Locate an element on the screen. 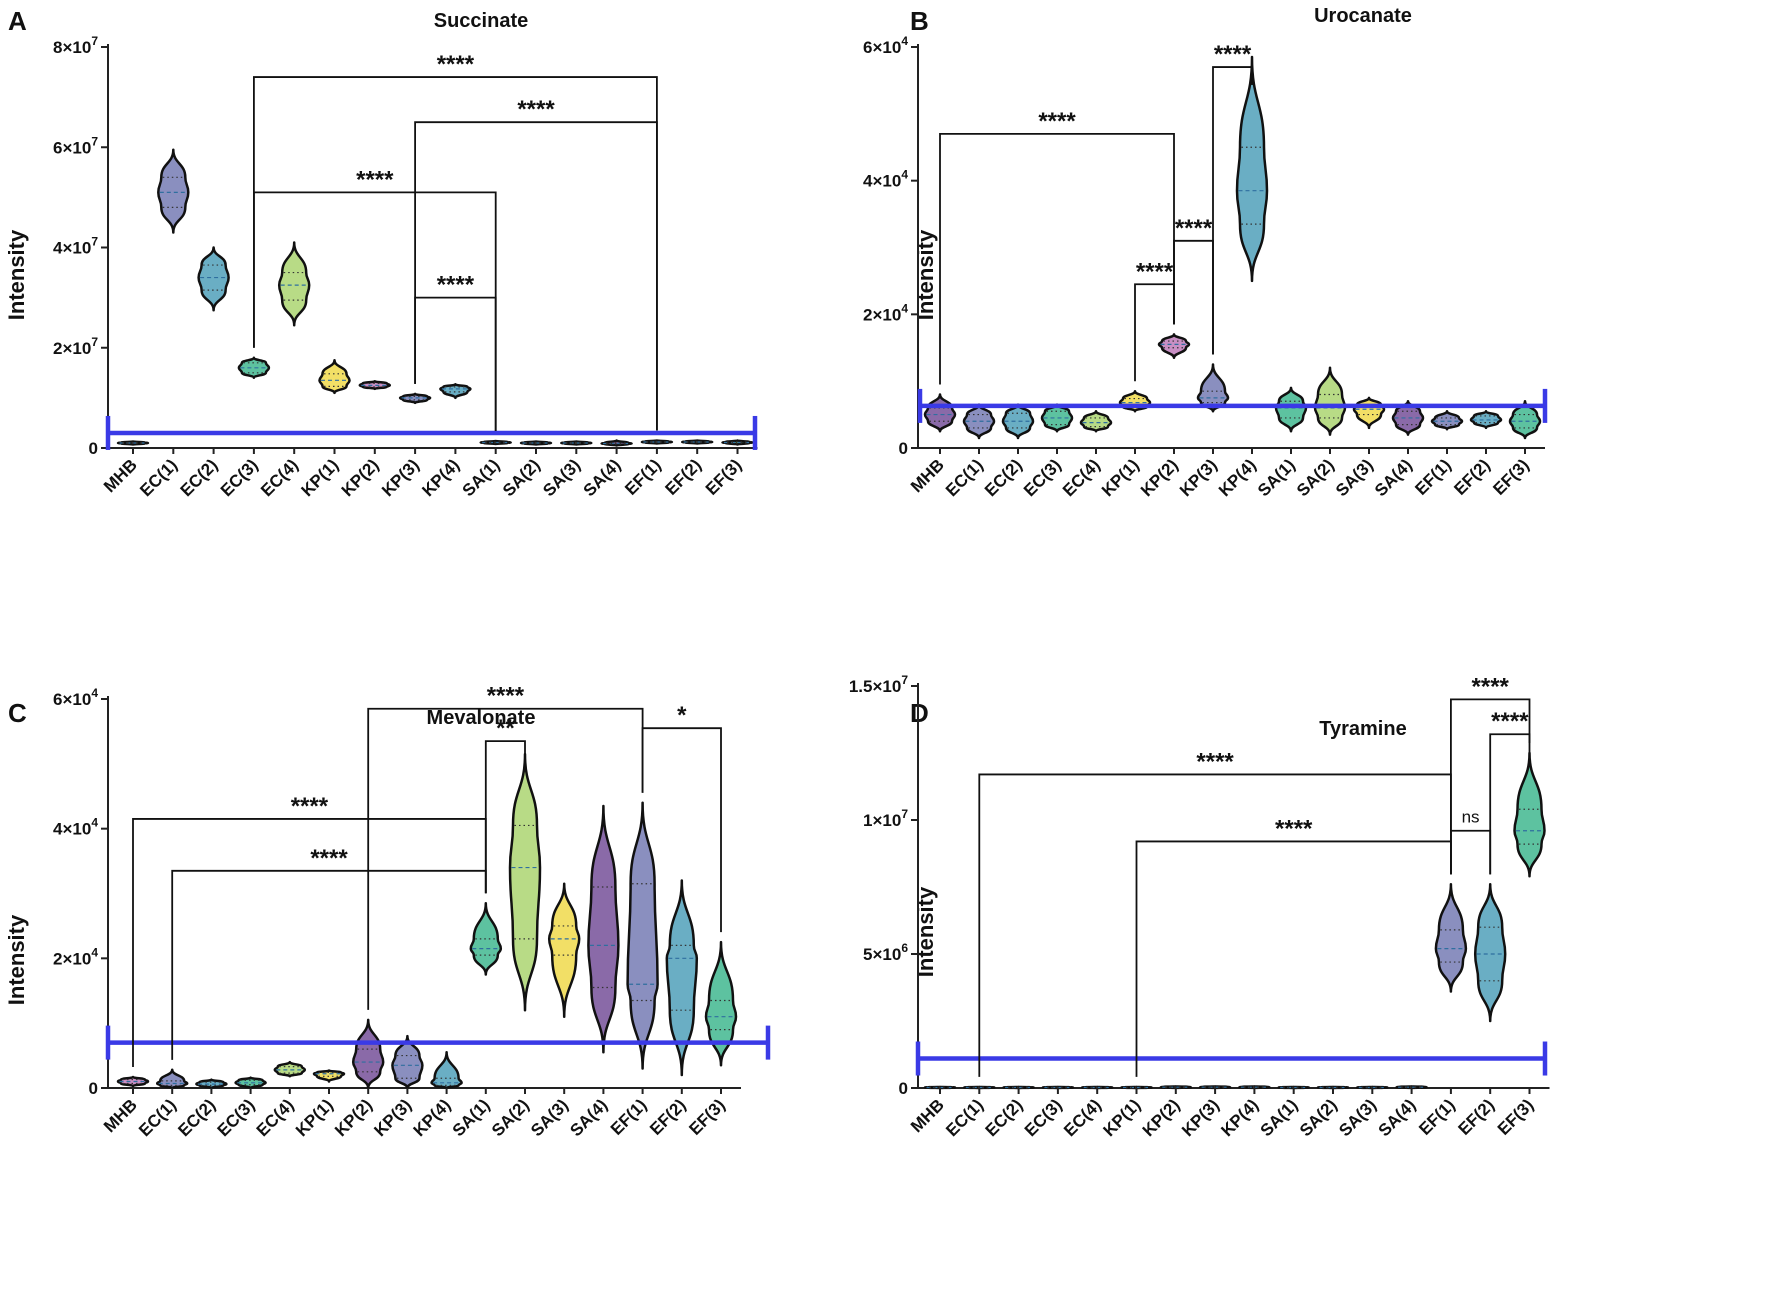 Image resolution: width=1772 pixels, height=1310 pixels. panel-a-ylabel: Intensity is located at coordinates (16, 274).